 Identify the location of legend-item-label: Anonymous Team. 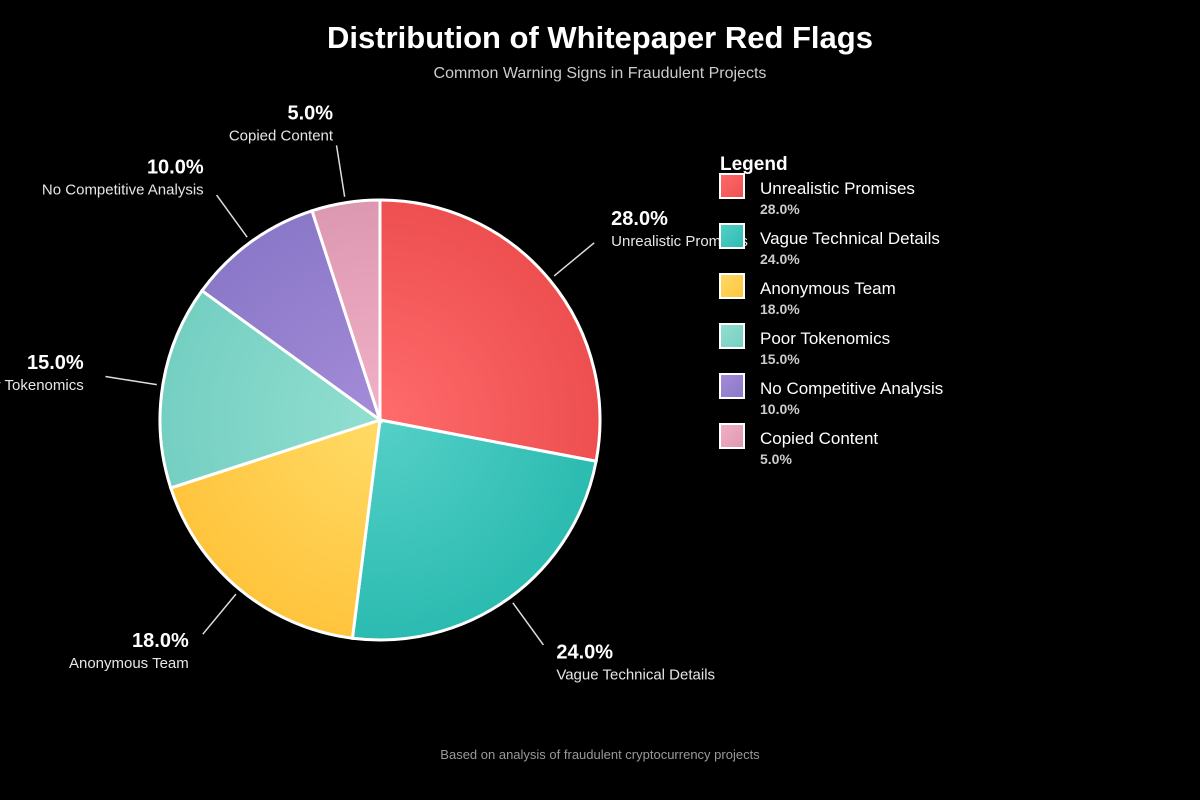
(828, 288).